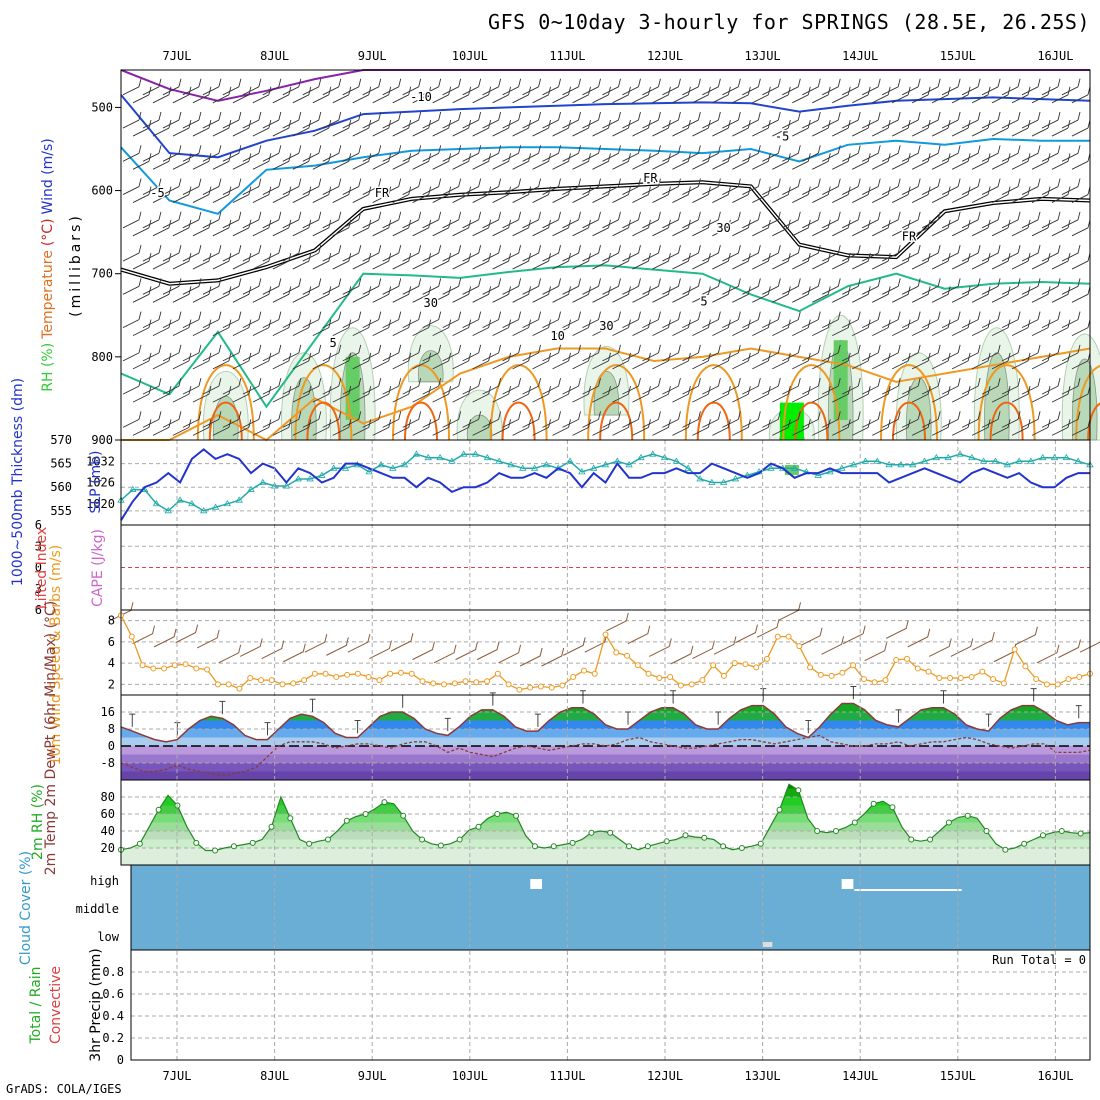  What do you see at coordinates (56, 655) in the screenshot?
I see `wind-ylabel: 10m Wind Speed & Barbs (m/s)` at bounding box center [56, 655].